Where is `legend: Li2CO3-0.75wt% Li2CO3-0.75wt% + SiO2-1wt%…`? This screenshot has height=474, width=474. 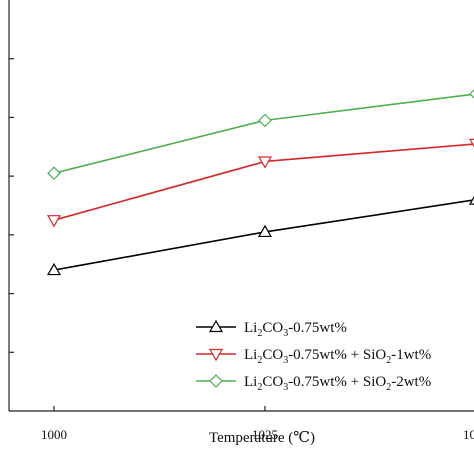 legend: Li2CO3-0.75wt% Li2CO3-0.75wt% + SiO2-1wt%… is located at coordinates (313, 356).